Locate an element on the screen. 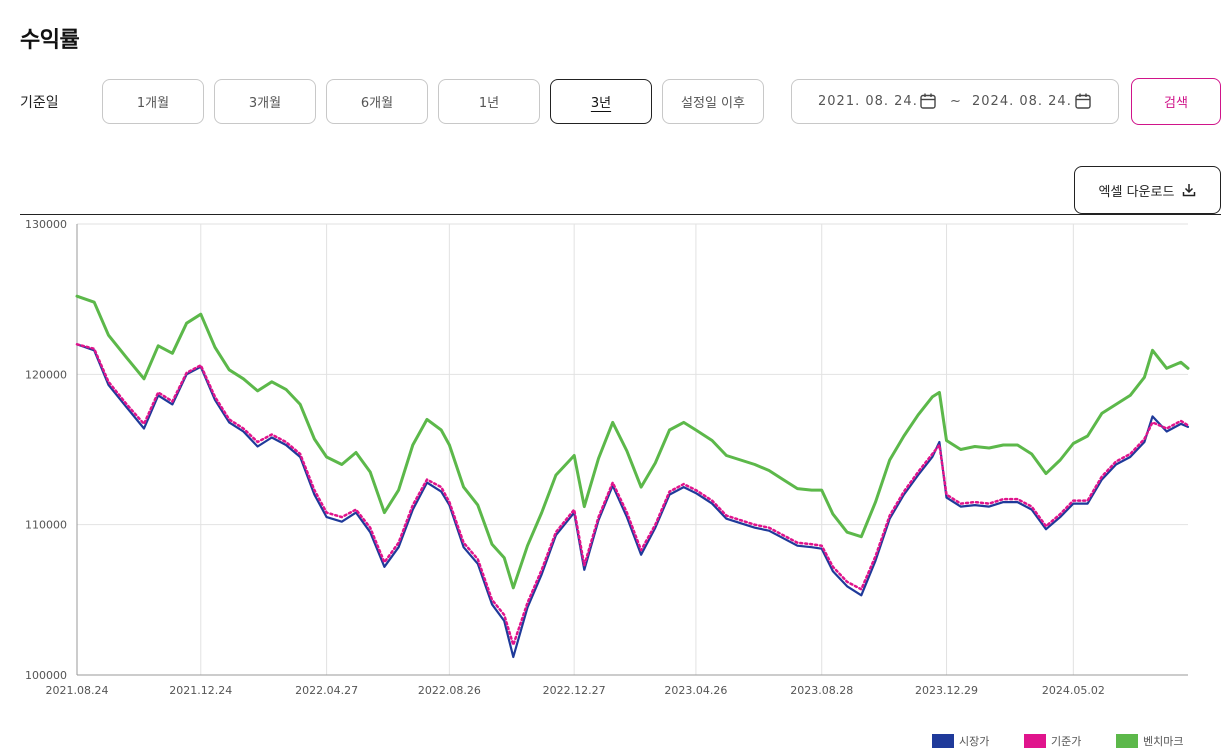  y-tick-label: 120000 is located at coordinates (46, 374).